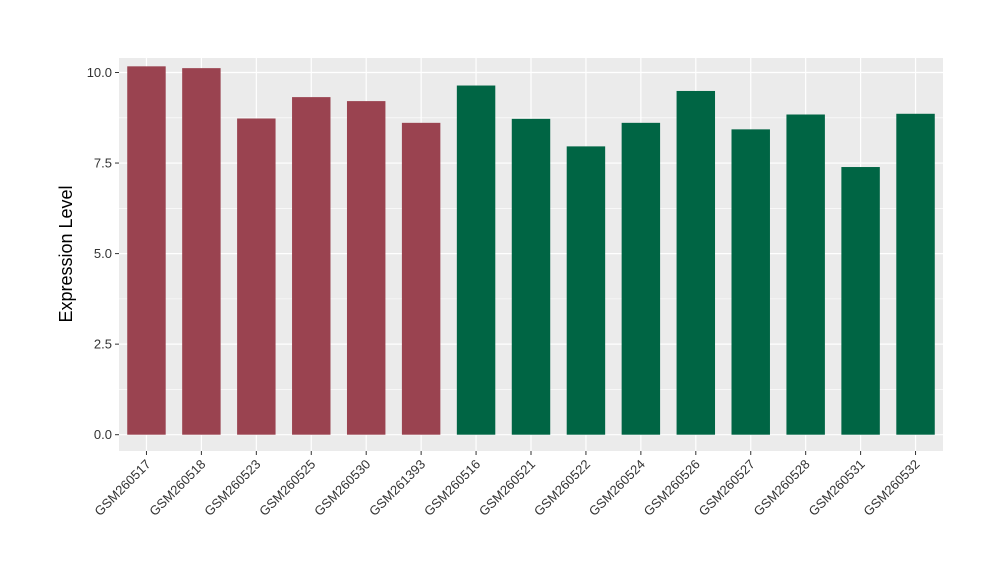  What do you see at coordinates (342, 488) in the screenshot?
I see `x-tick-label: GSM260530` at bounding box center [342, 488].